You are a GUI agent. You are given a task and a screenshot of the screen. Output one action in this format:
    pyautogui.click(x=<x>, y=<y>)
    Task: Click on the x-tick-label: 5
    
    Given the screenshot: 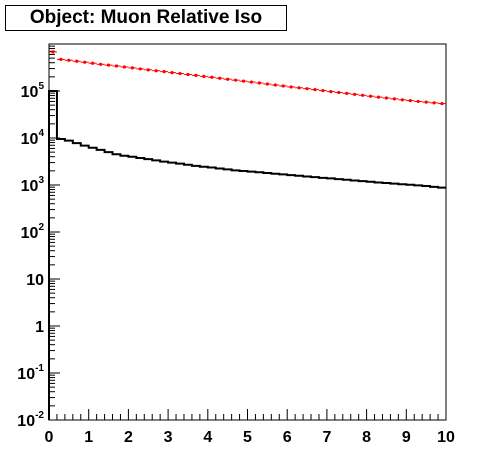 What is the action you would take?
    pyautogui.click(x=247, y=437)
    